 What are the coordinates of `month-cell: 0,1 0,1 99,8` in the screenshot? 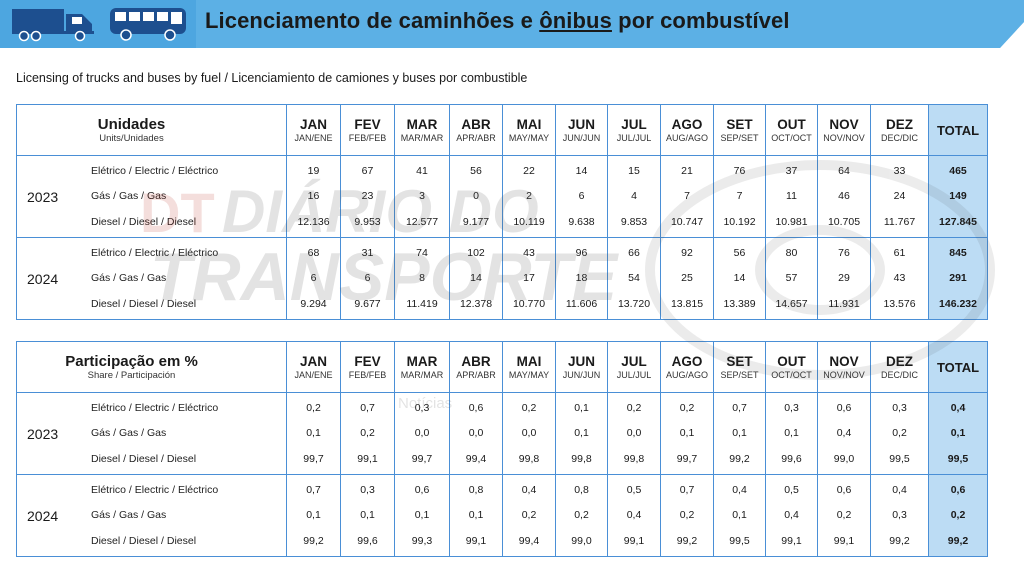 It's located at (581, 433).